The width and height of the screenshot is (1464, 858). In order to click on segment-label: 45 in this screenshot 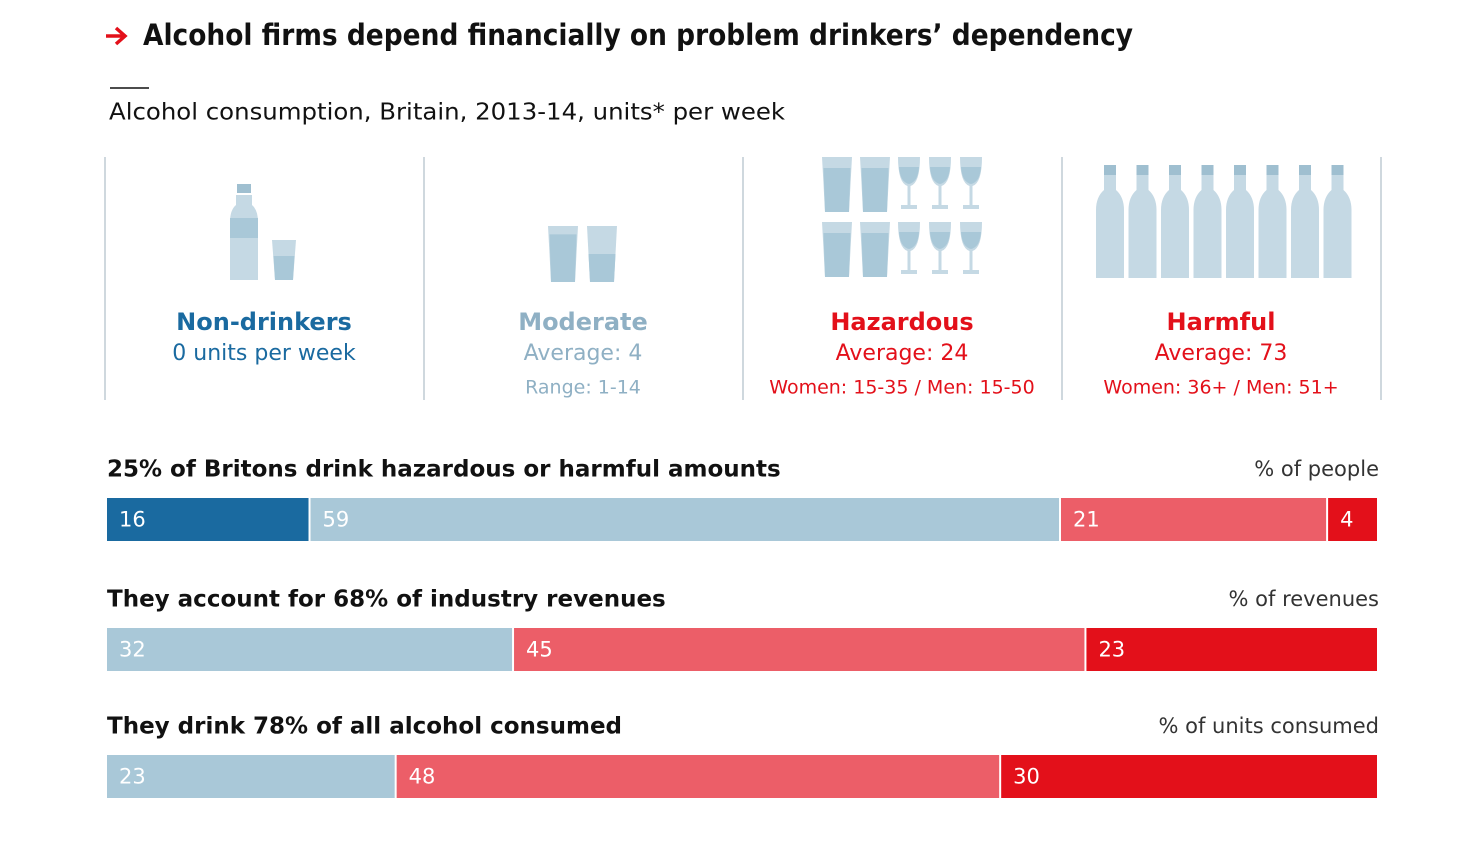, I will do `click(539, 650)`.